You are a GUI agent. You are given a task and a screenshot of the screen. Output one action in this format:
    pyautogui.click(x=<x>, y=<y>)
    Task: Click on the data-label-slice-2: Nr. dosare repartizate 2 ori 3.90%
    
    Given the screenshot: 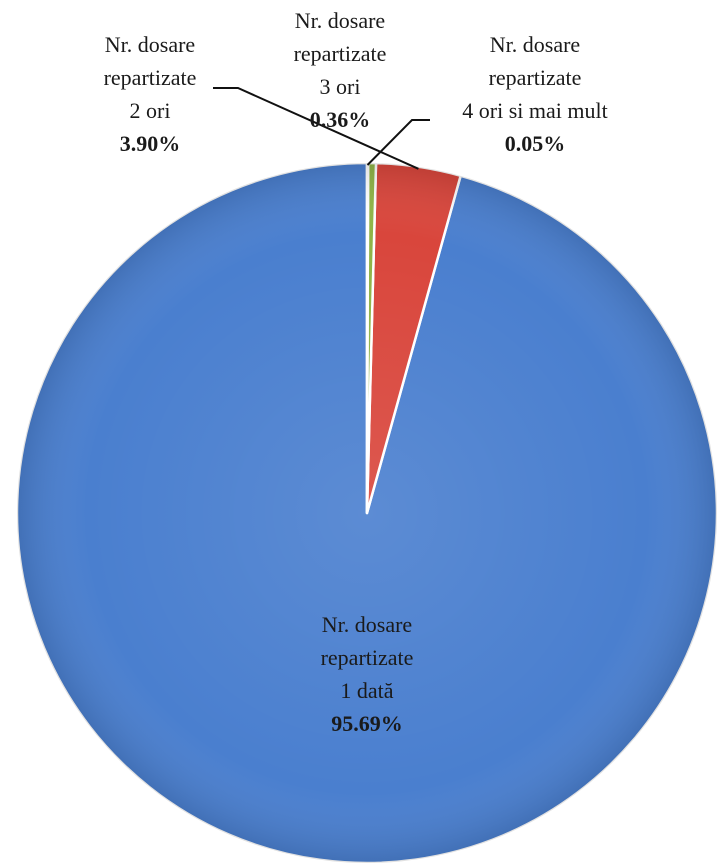 What is the action you would take?
    pyautogui.click(x=150, y=94)
    